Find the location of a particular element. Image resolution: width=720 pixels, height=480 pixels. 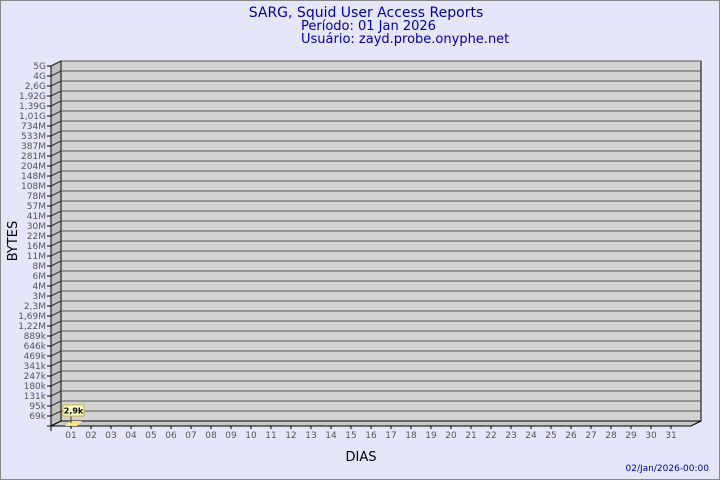

y-tick-label: 5G is located at coordinates (39, 67).